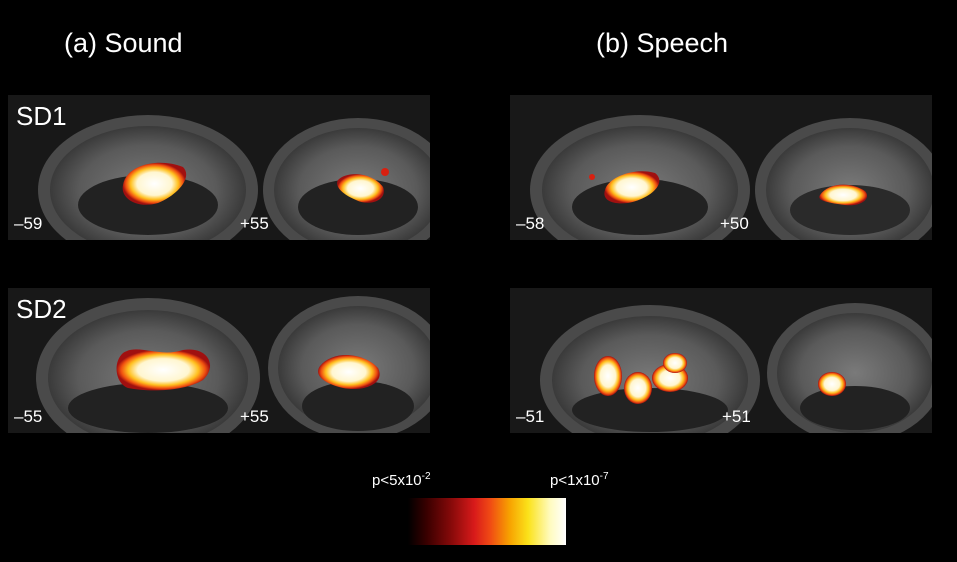 Image resolution: width=957 pixels, height=562 pixels. I want to click on coord-a-sd1-right: +55, so click(254, 223).